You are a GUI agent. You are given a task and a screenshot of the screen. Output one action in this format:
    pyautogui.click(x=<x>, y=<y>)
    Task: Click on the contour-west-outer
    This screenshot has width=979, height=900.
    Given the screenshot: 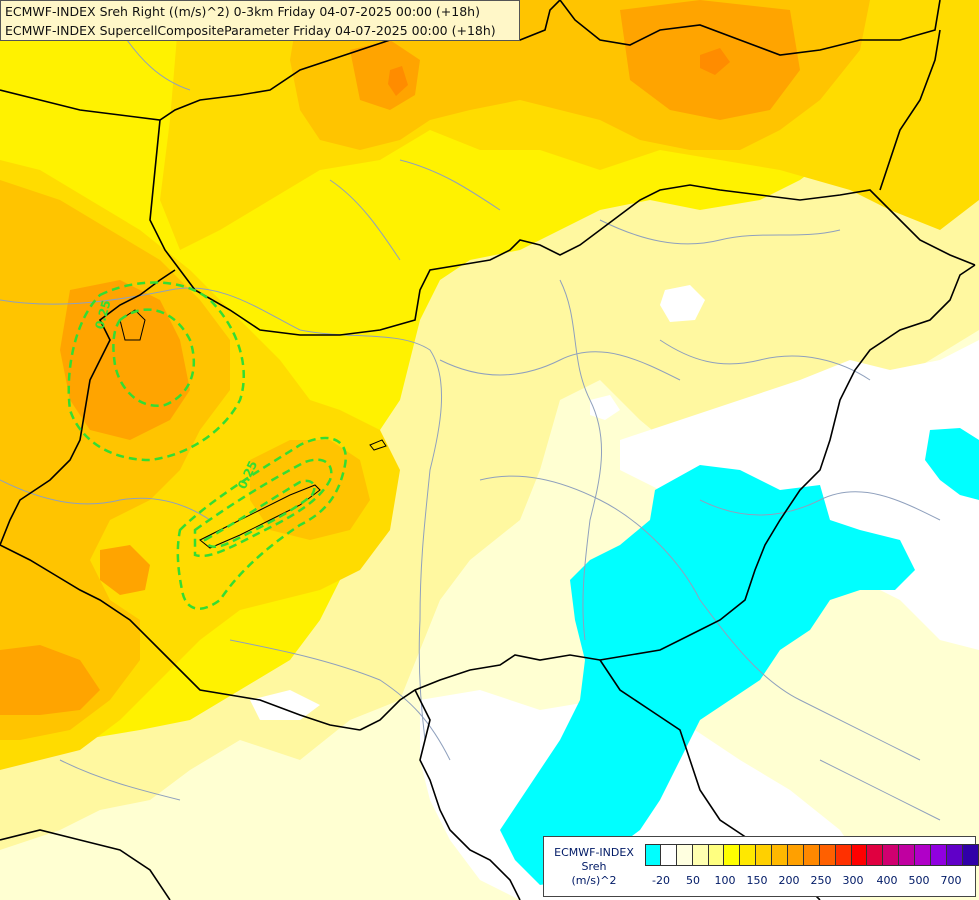 What is the action you would take?
    pyautogui.click(x=156, y=371)
    